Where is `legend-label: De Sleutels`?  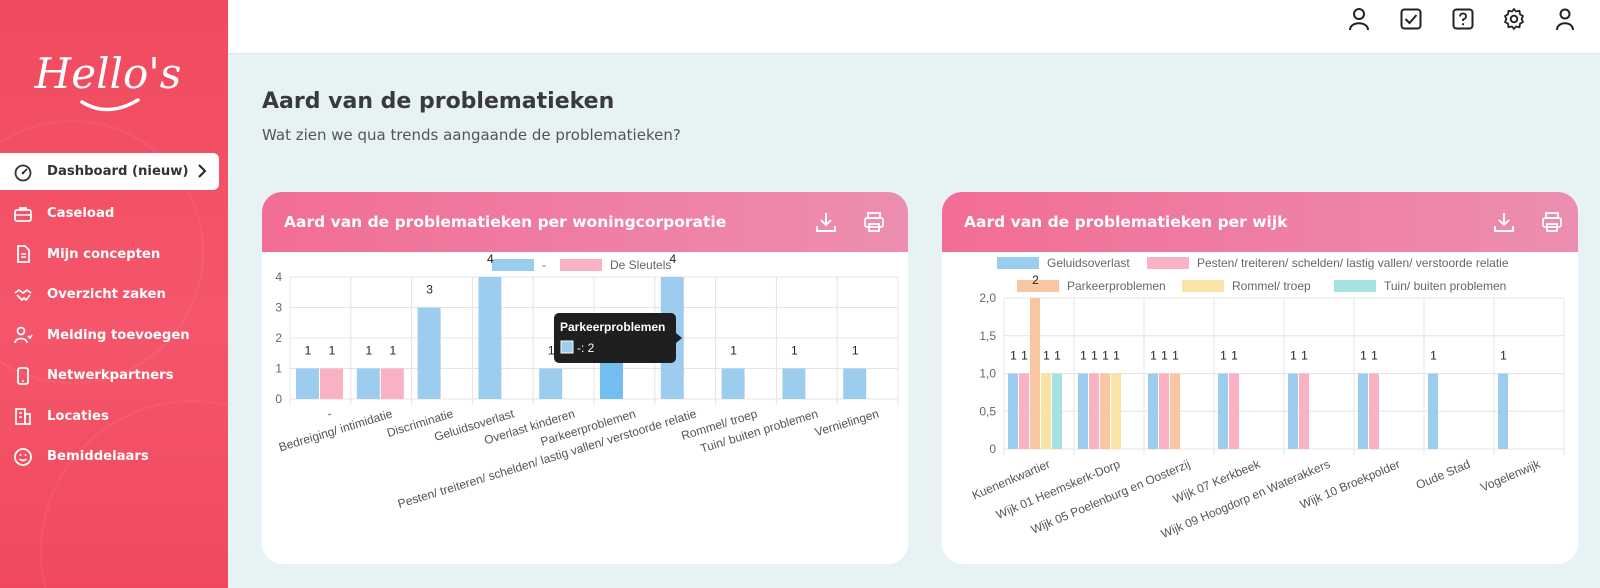 legend-label: De Sleutels is located at coordinates (640, 265).